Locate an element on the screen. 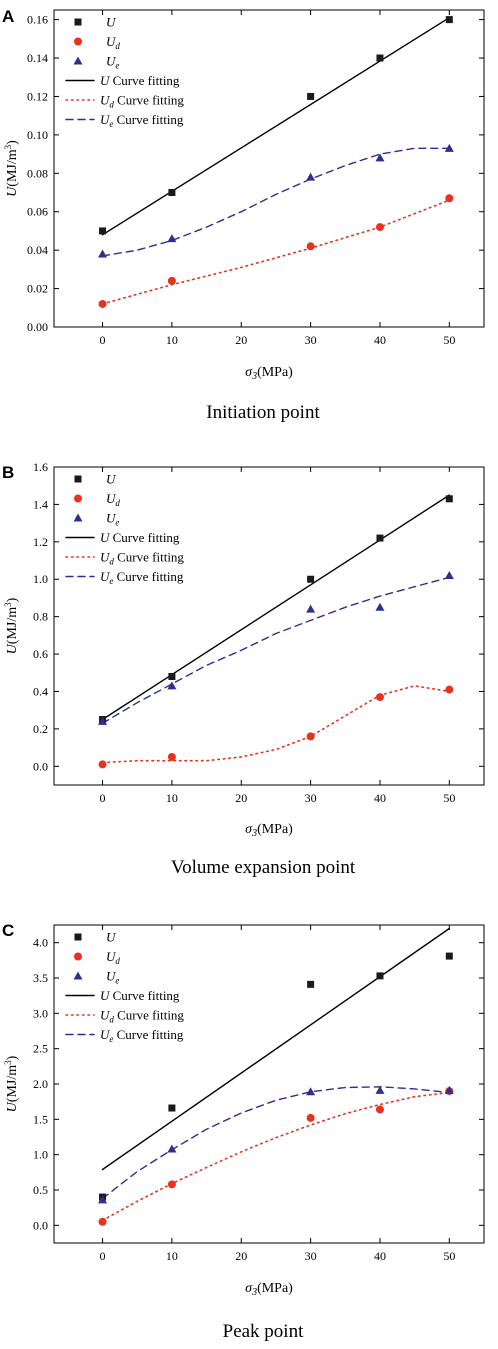  y-tick-label: 0.08 is located at coordinates (37, 173).